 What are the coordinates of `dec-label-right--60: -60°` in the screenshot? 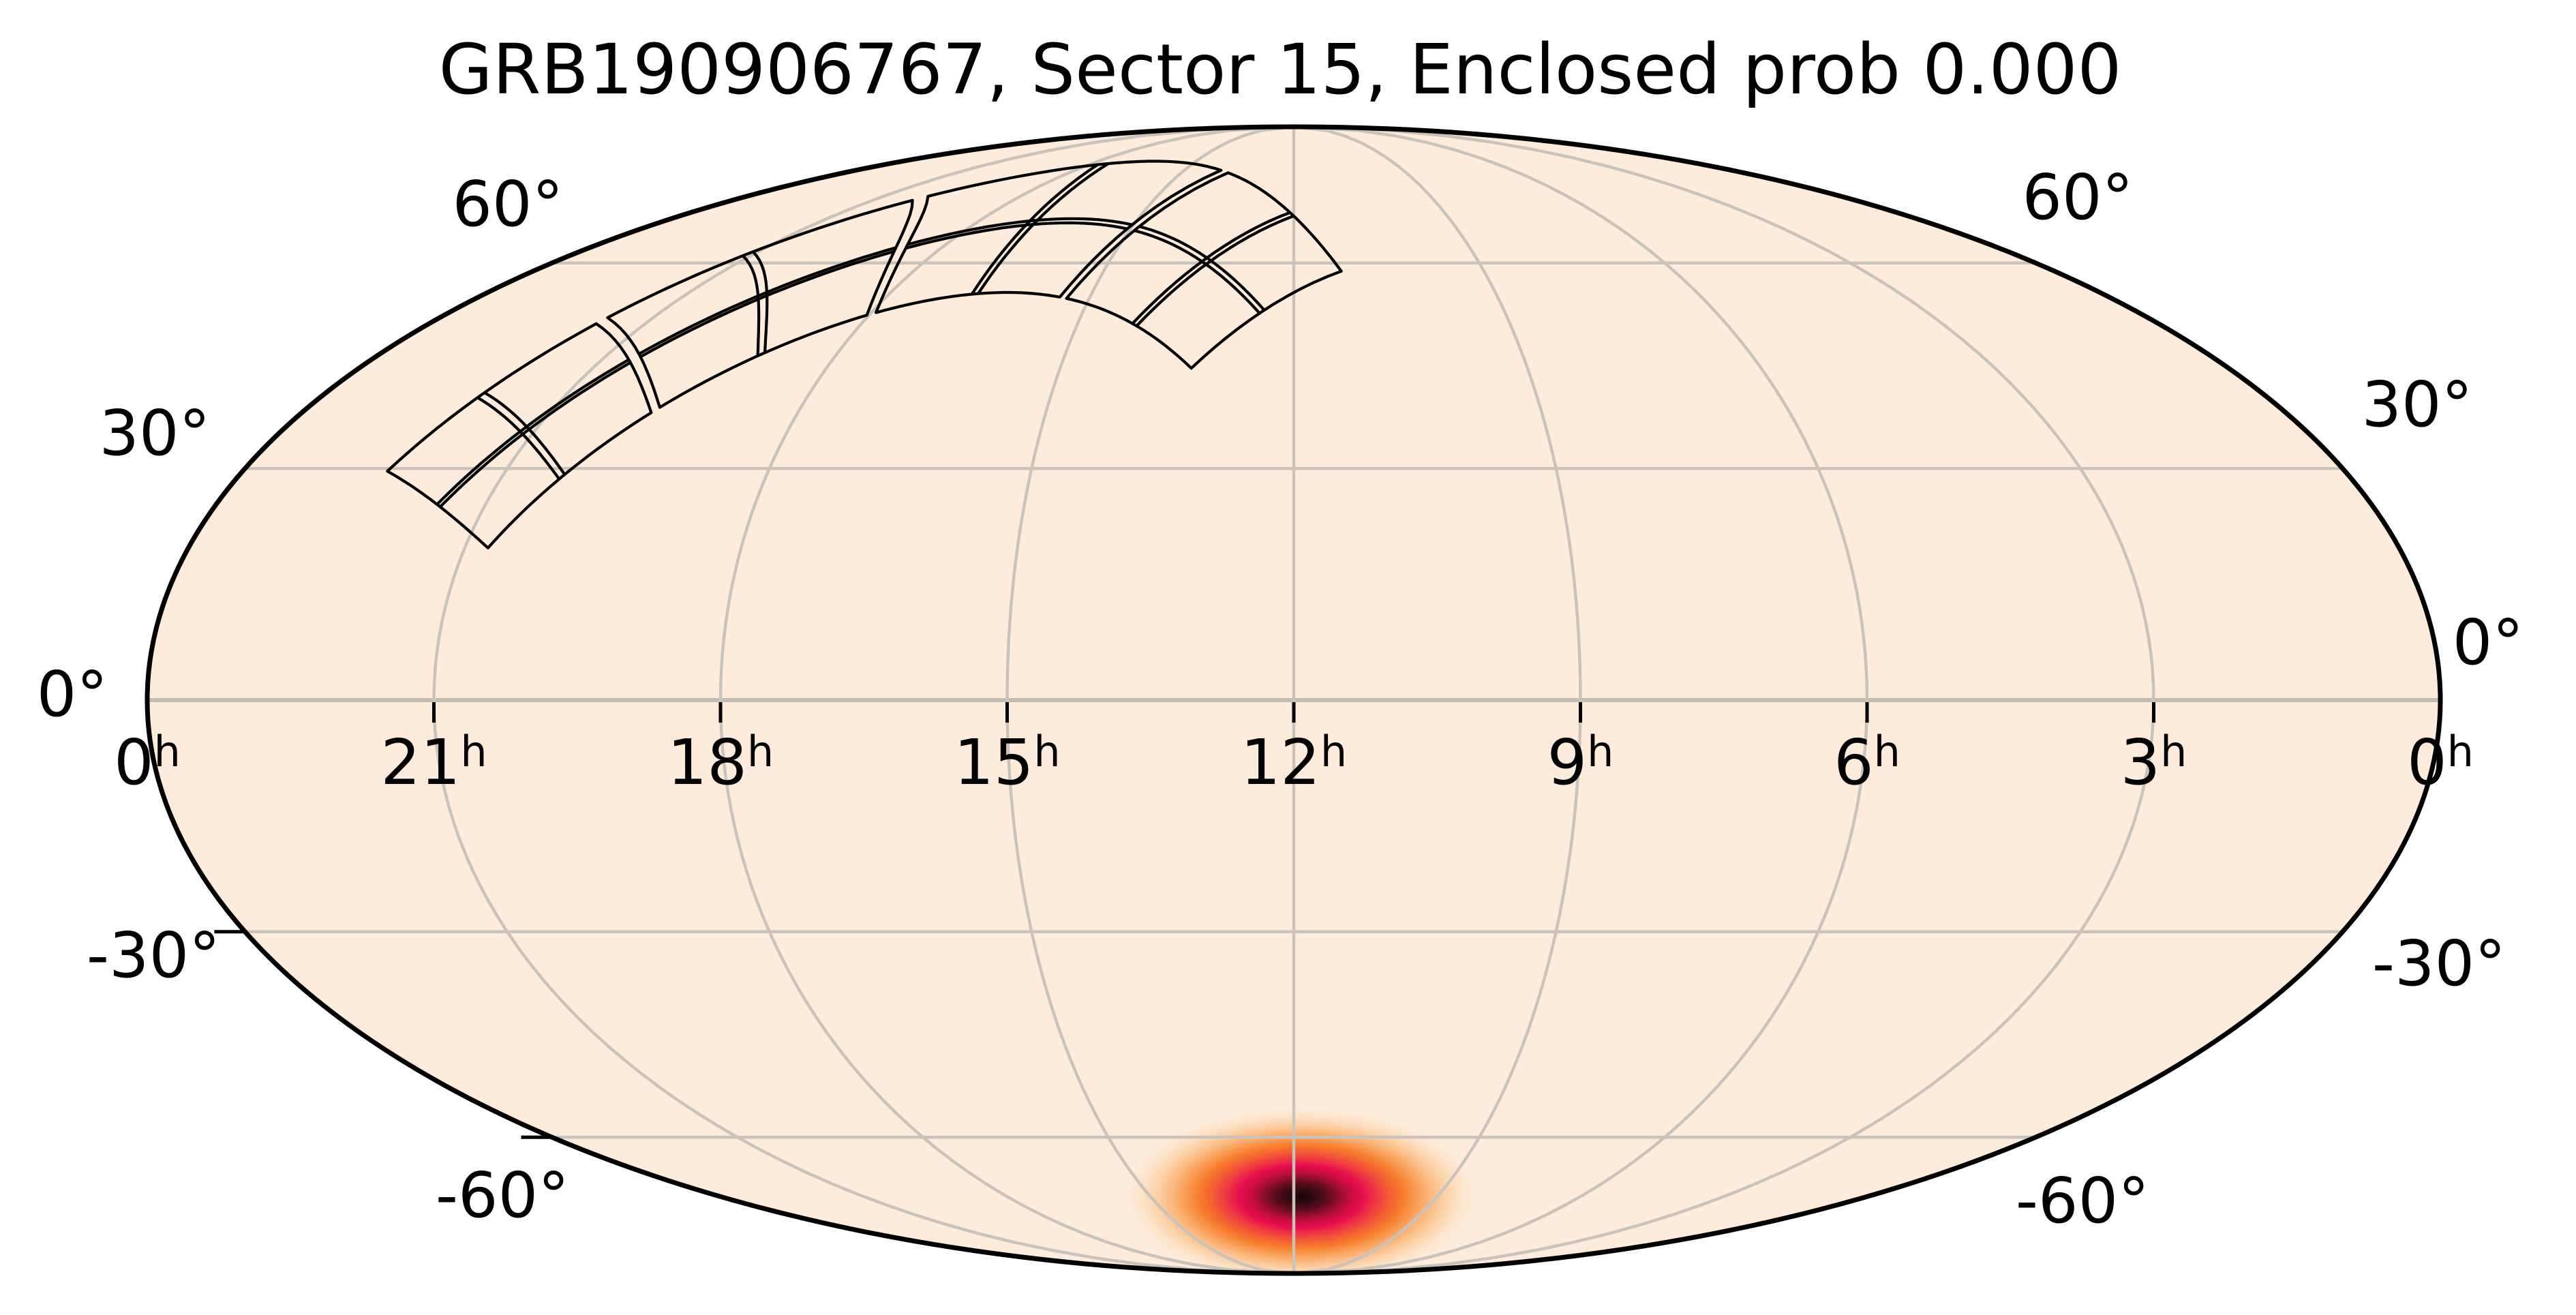 It's located at (2083, 1200).